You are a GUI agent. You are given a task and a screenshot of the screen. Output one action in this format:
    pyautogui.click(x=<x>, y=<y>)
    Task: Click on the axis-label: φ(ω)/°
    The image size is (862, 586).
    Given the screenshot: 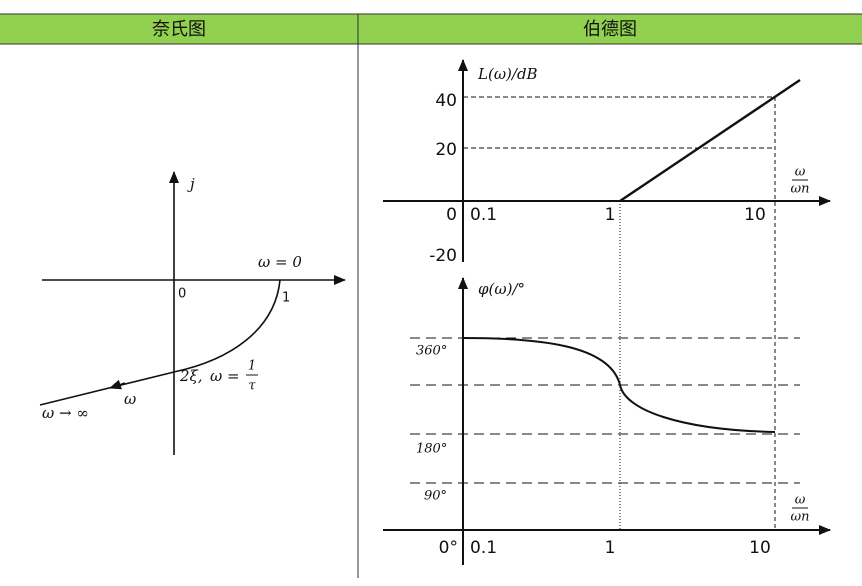 What is the action you would take?
    pyautogui.click(x=501, y=289)
    